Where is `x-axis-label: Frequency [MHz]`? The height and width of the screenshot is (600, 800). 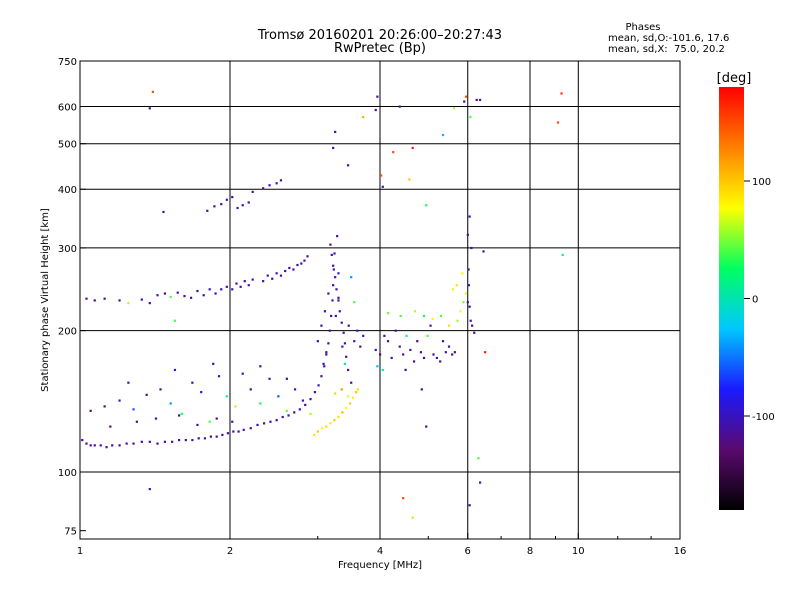
x-axis-label: Frequency [MHz] is located at coordinates (380, 565).